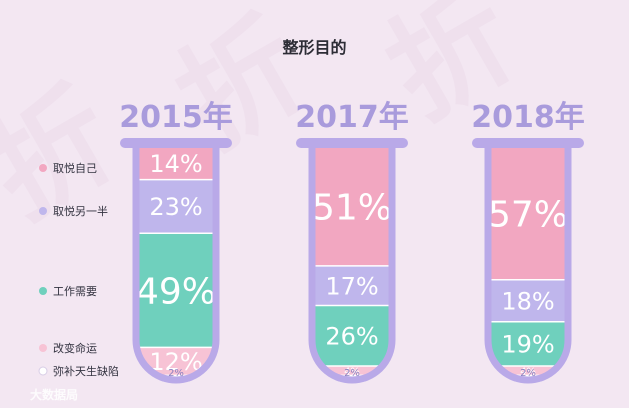  What do you see at coordinates (314, 47) in the screenshot?
I see `chart-title: 整形目的` at bounding box center [314, 47].